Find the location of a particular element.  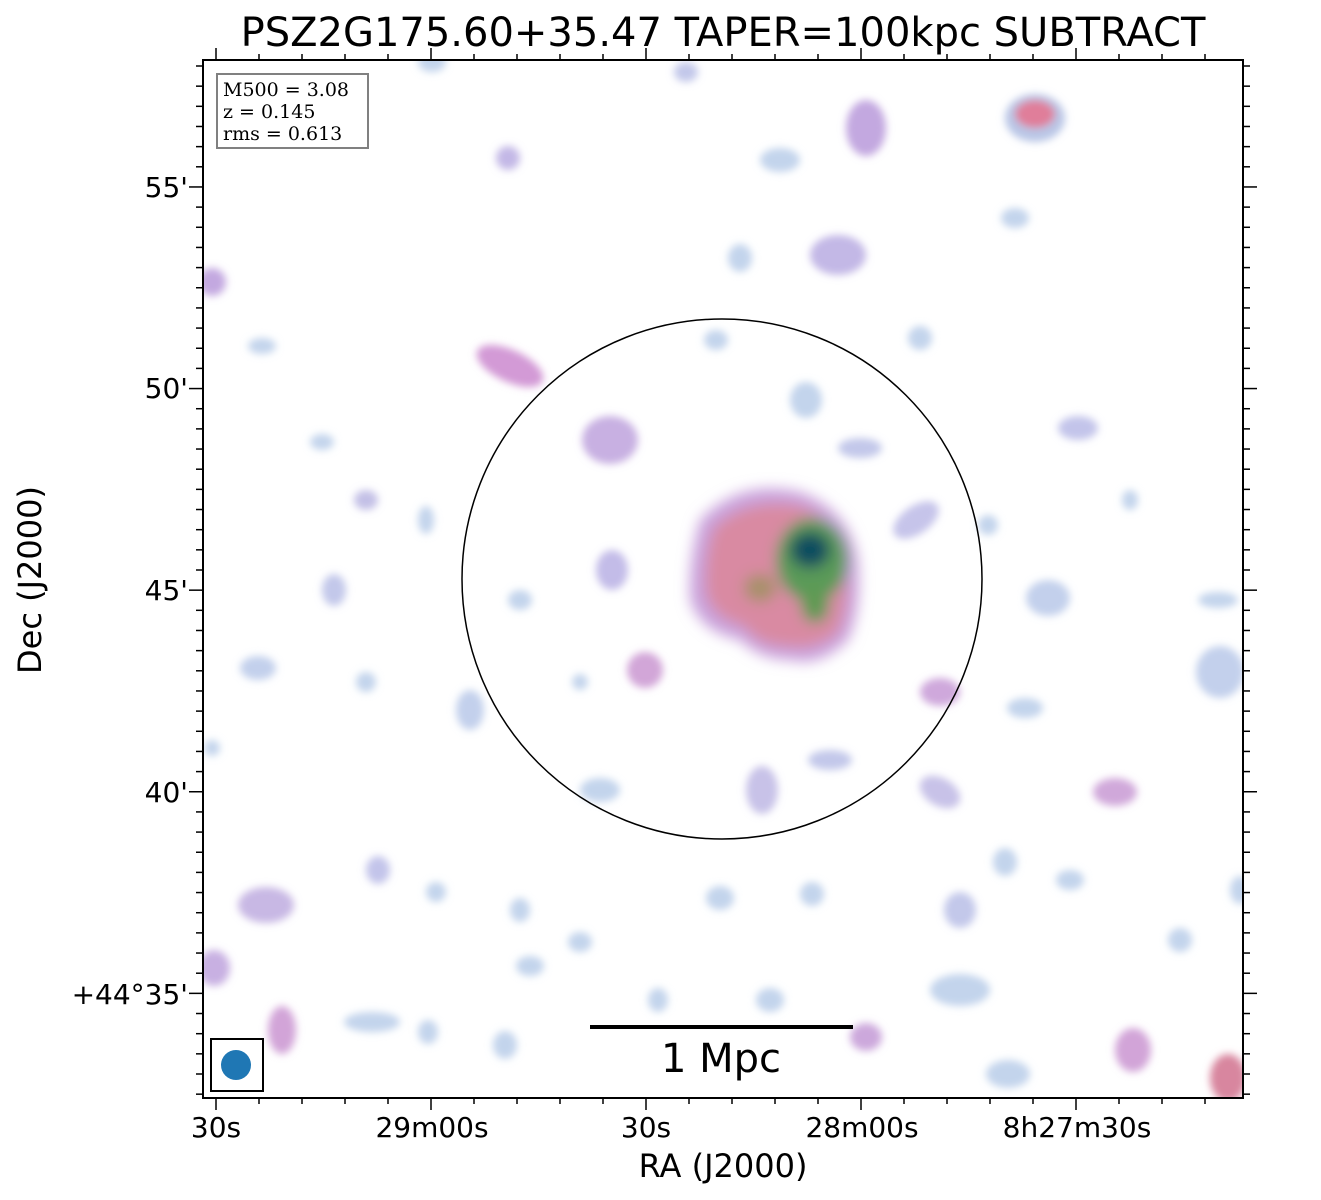

info-redshift: z = 0.145 is located at coordinates (269, 112).